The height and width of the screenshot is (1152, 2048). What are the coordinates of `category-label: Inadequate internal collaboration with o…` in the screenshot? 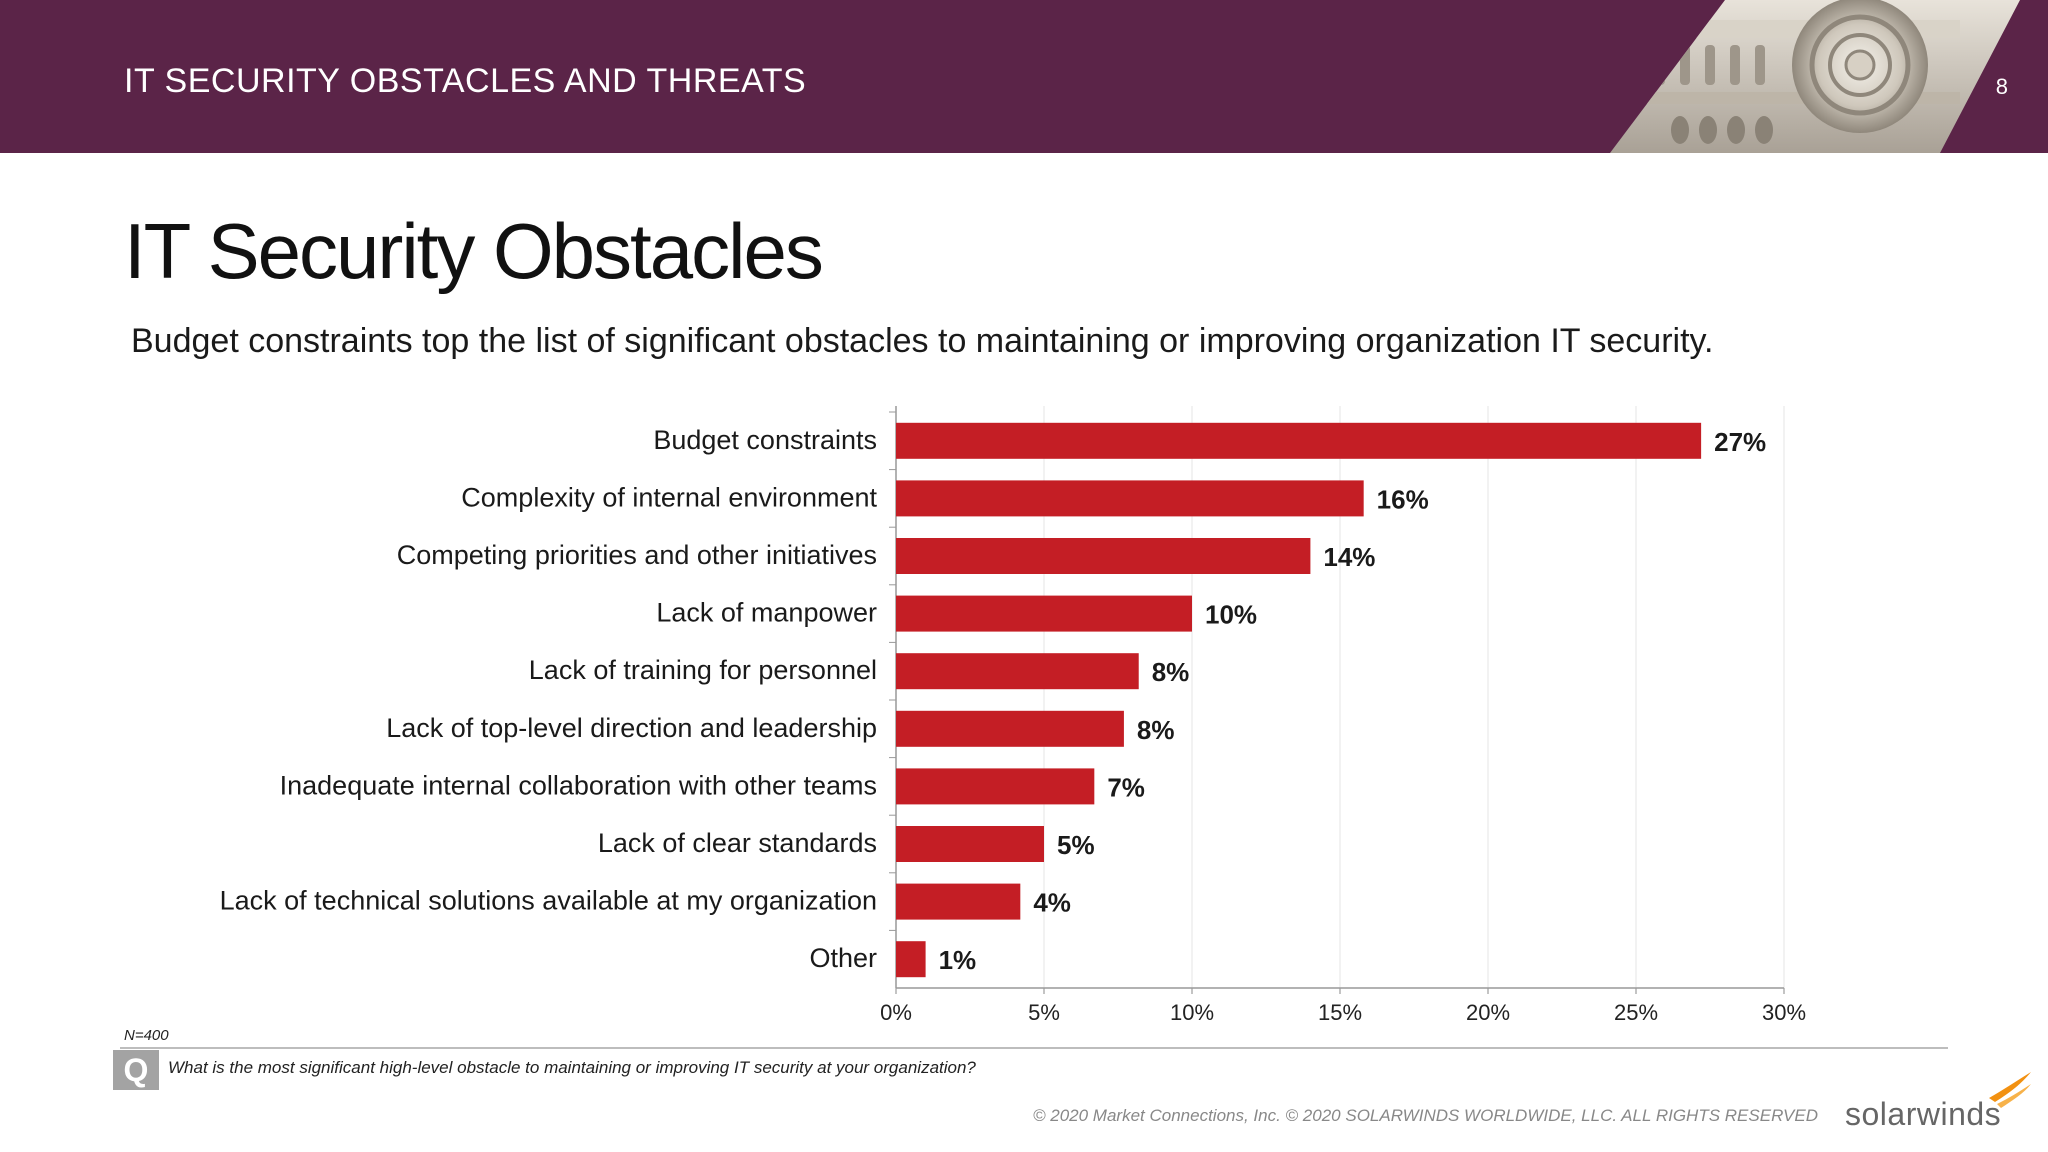 It's located at (578, 785).